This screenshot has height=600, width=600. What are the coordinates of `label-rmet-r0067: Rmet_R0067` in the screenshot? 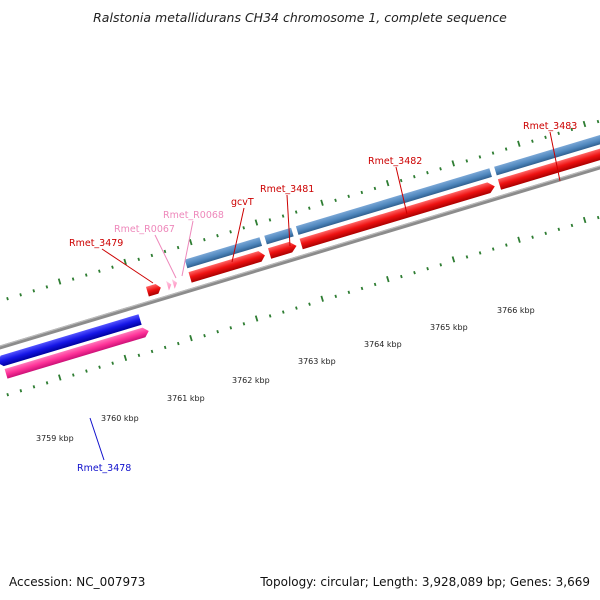 It's located at (144, 229).